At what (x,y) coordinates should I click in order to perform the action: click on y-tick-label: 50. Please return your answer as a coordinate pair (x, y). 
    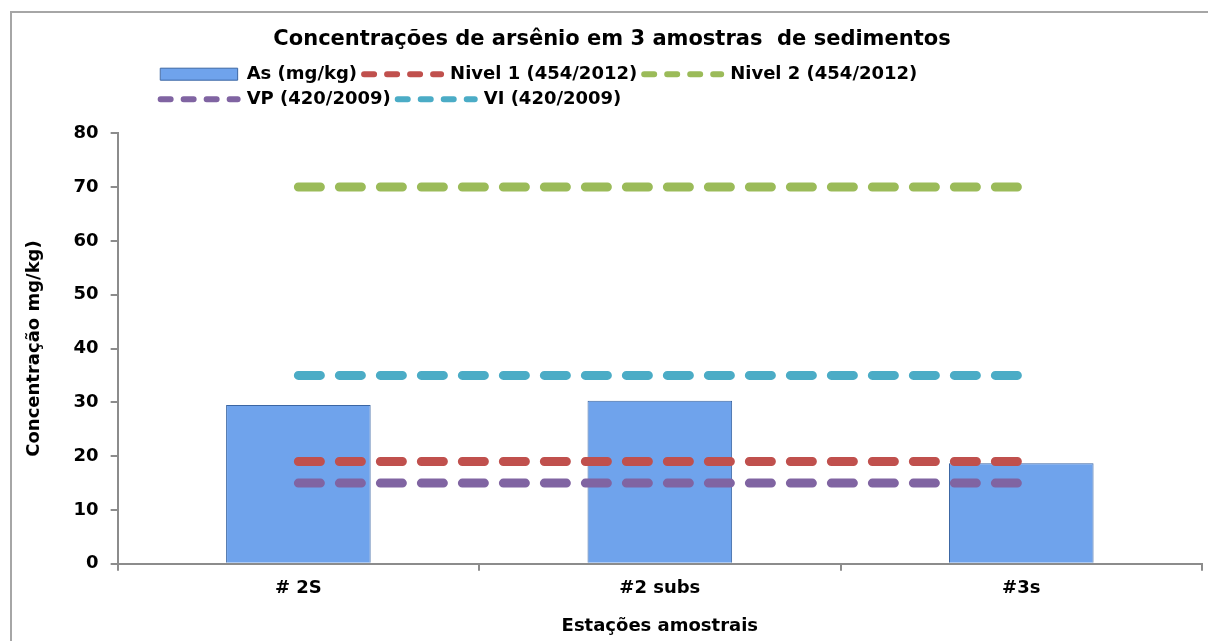
    Looking at the image, I should click on (86, 293).